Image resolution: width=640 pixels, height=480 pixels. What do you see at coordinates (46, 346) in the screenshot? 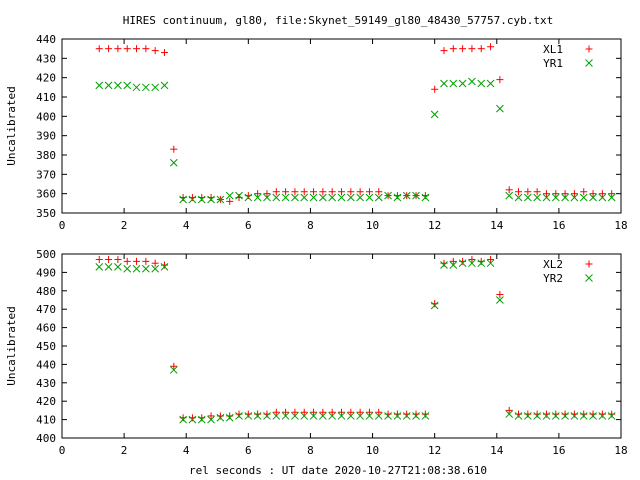
I see `y-tick-label: 450` at bounding box center [46, 346].